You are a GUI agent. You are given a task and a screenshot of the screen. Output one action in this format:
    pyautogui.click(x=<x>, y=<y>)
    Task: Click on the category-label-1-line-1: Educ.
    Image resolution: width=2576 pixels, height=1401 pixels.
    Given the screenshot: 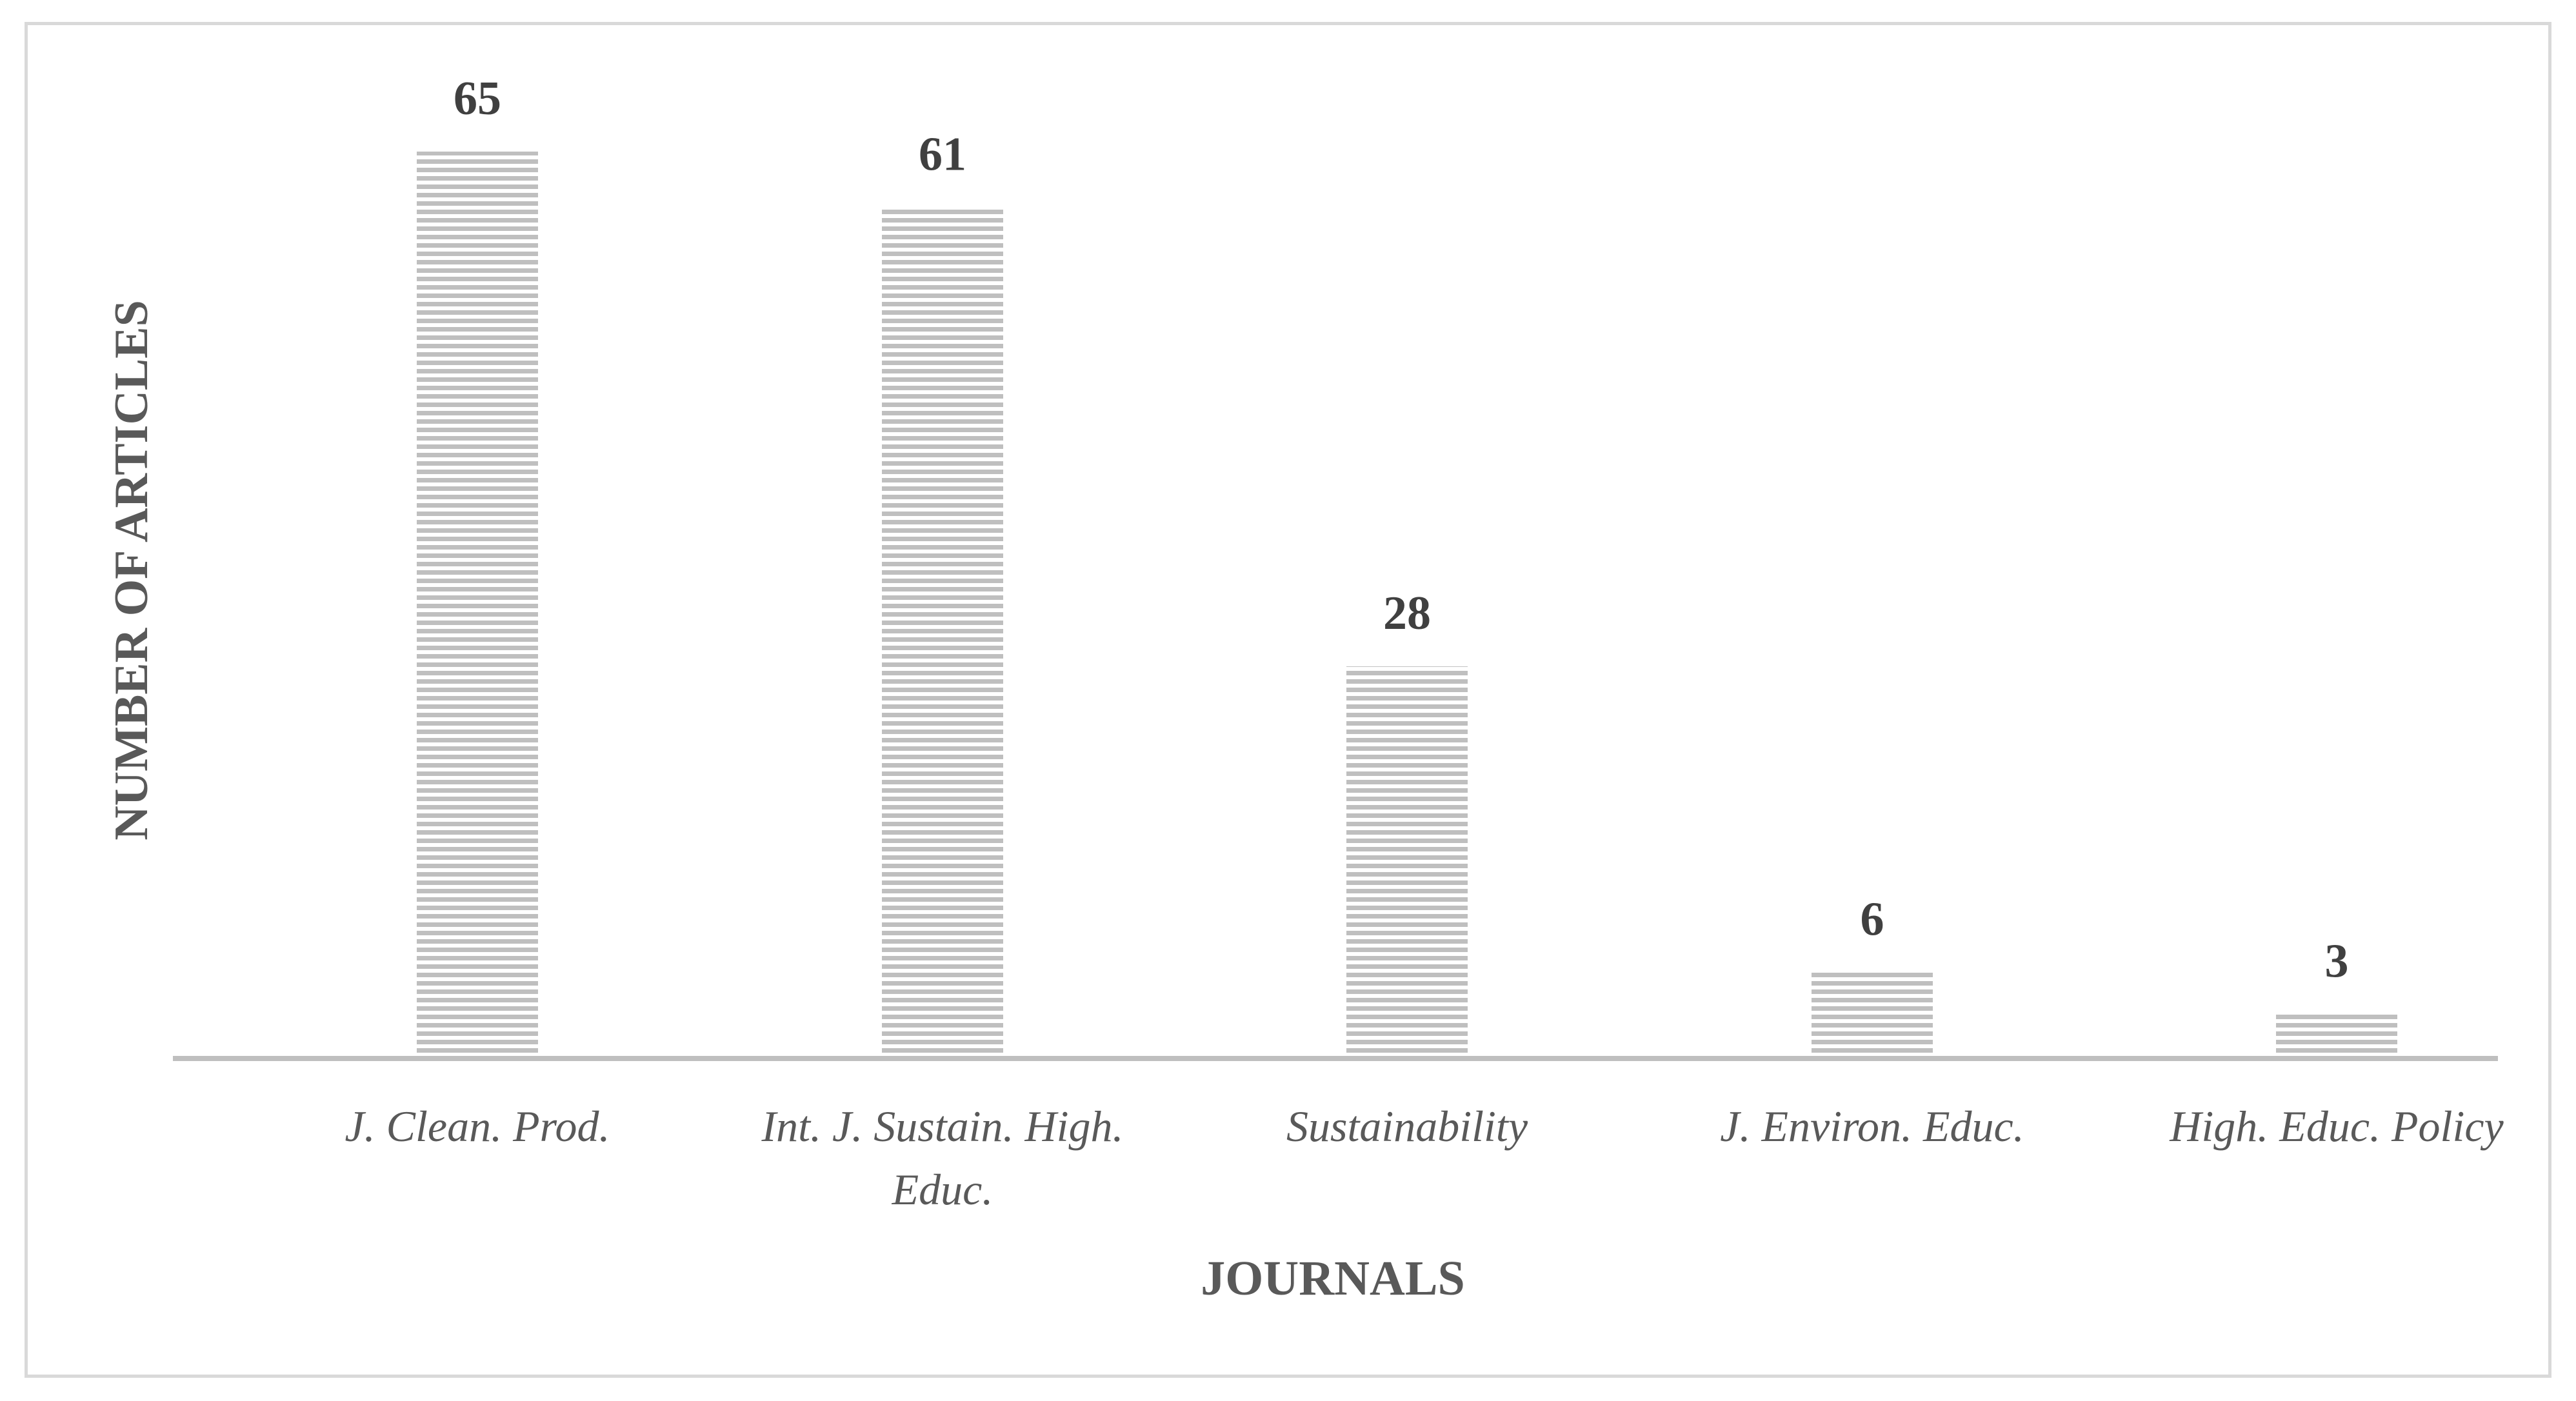 What is the action you would take?
    pyautogui.click(x=942, y=1189)
    